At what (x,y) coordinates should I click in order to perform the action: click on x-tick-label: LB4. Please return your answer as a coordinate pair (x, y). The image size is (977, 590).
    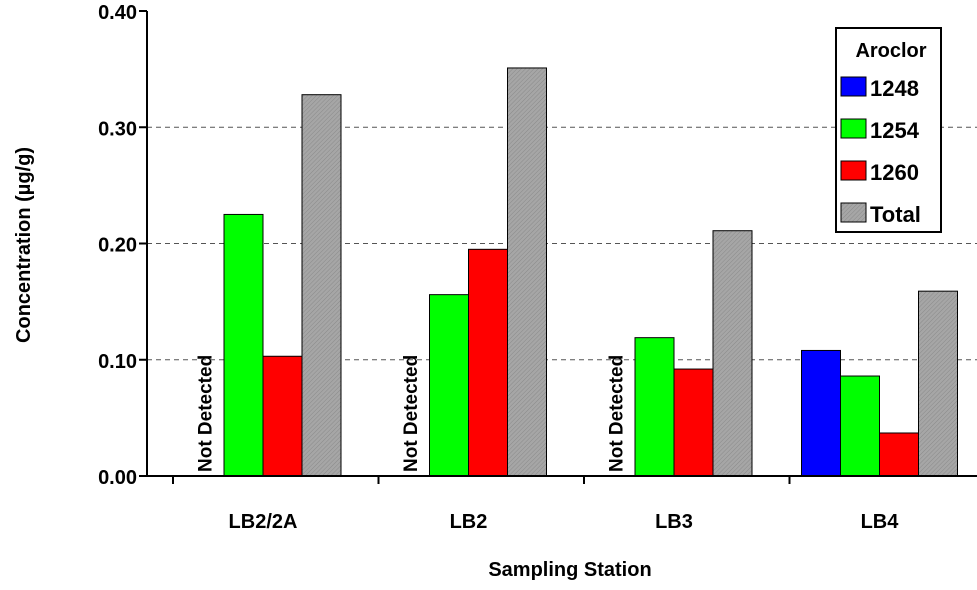
    Looking at the image, I should click on (880, 522).